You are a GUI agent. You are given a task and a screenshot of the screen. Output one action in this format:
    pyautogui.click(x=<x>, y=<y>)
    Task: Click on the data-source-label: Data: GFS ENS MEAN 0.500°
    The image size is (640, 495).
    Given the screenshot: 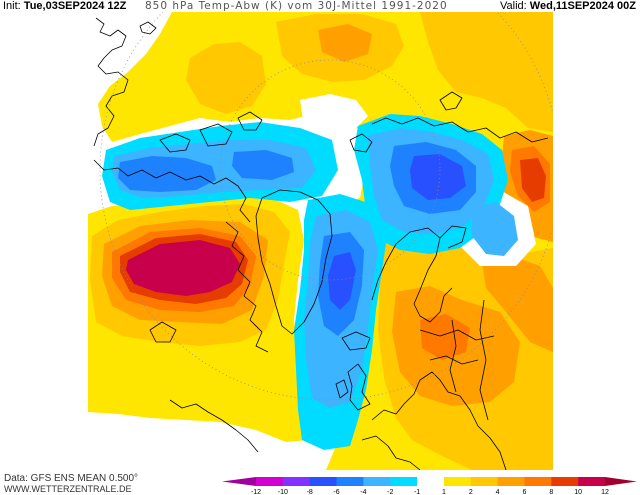 What is the action you would take?
    pyautogui.click(x=71, y=478)
    